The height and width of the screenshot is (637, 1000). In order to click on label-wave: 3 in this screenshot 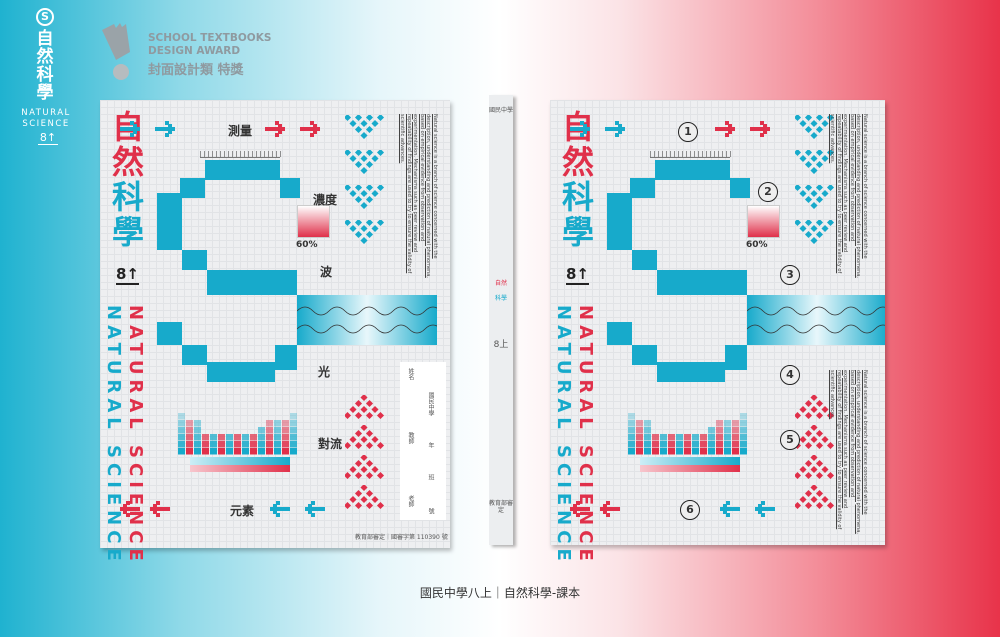, I will do `click(790, 275)`.